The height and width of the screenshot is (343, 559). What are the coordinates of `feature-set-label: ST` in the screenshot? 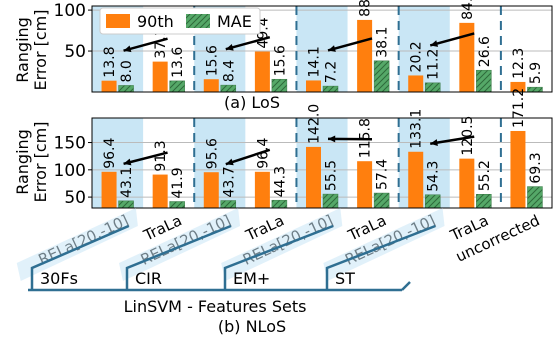 It's located at (345, 278).